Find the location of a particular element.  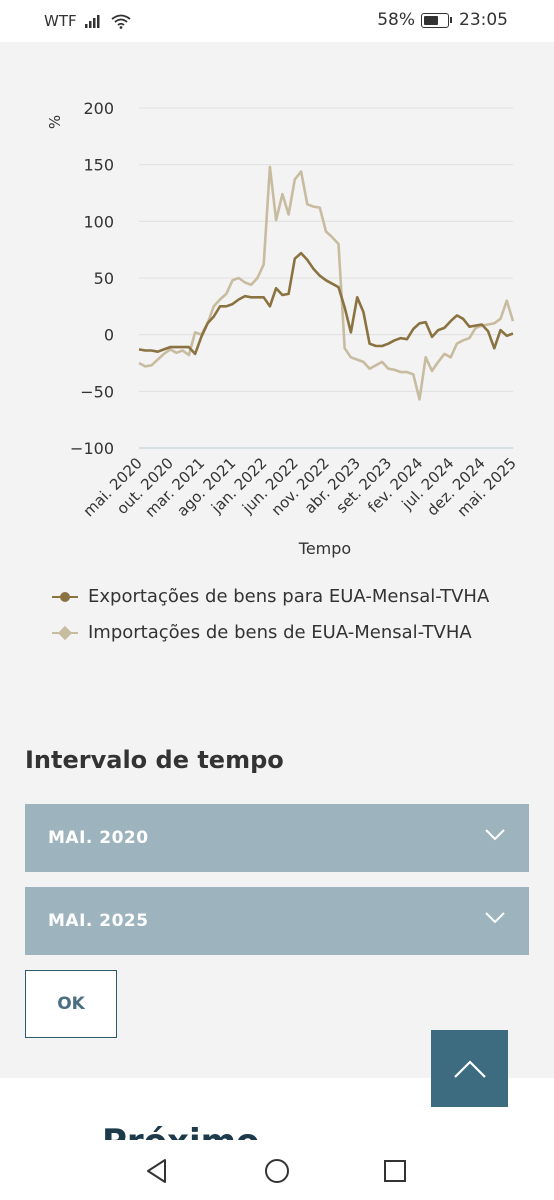

end-date-value: MAI. 2025 is located at coordinates (98, 921).